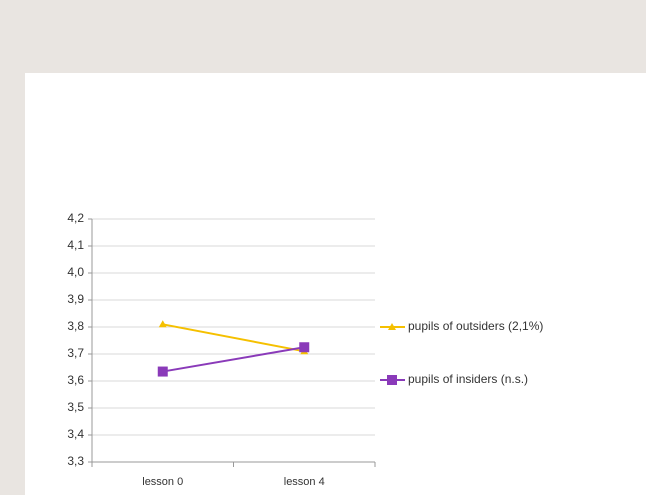  What do you see at coordinates (75, 380) in the screenshot?
I see `y-tick-label: 3,6` at bounding box center [75, 380].